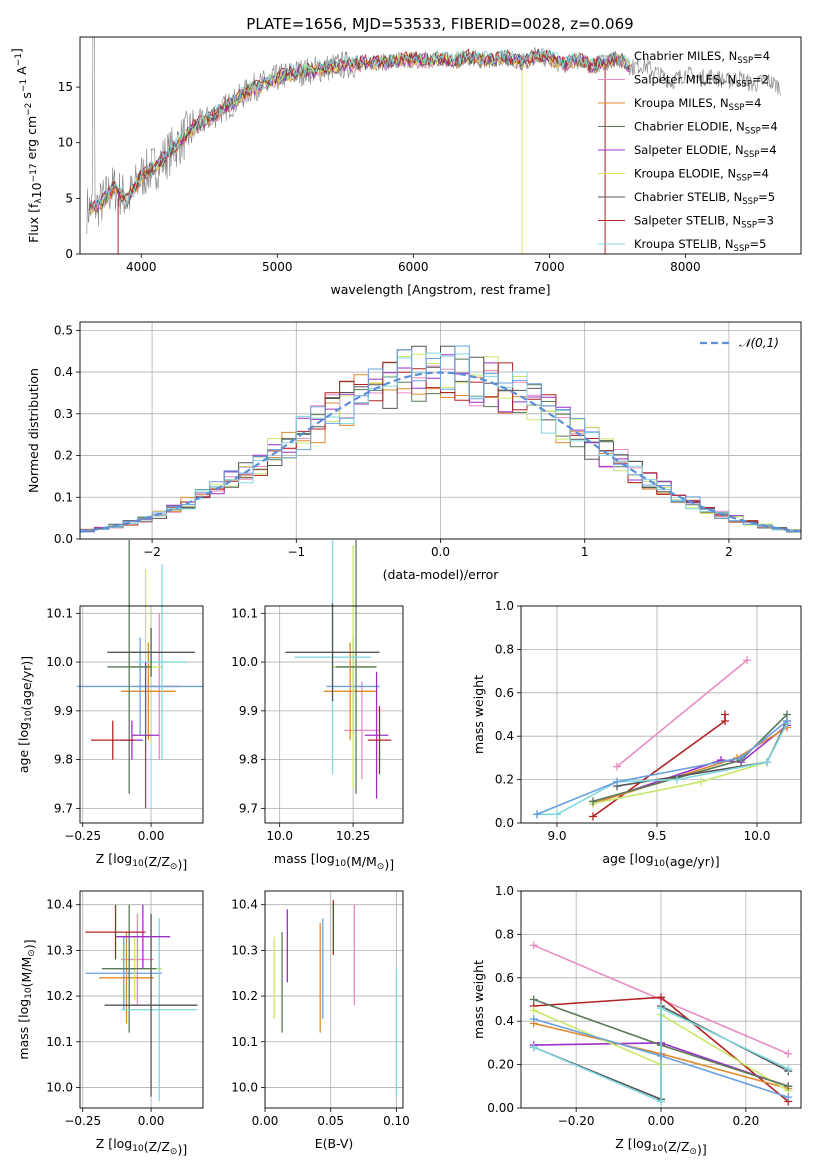 The image size is (819, 1170). Describe the element at coordinates (504, 693) in the screenshot. I see `y-tick-label: 0.6` at that location.